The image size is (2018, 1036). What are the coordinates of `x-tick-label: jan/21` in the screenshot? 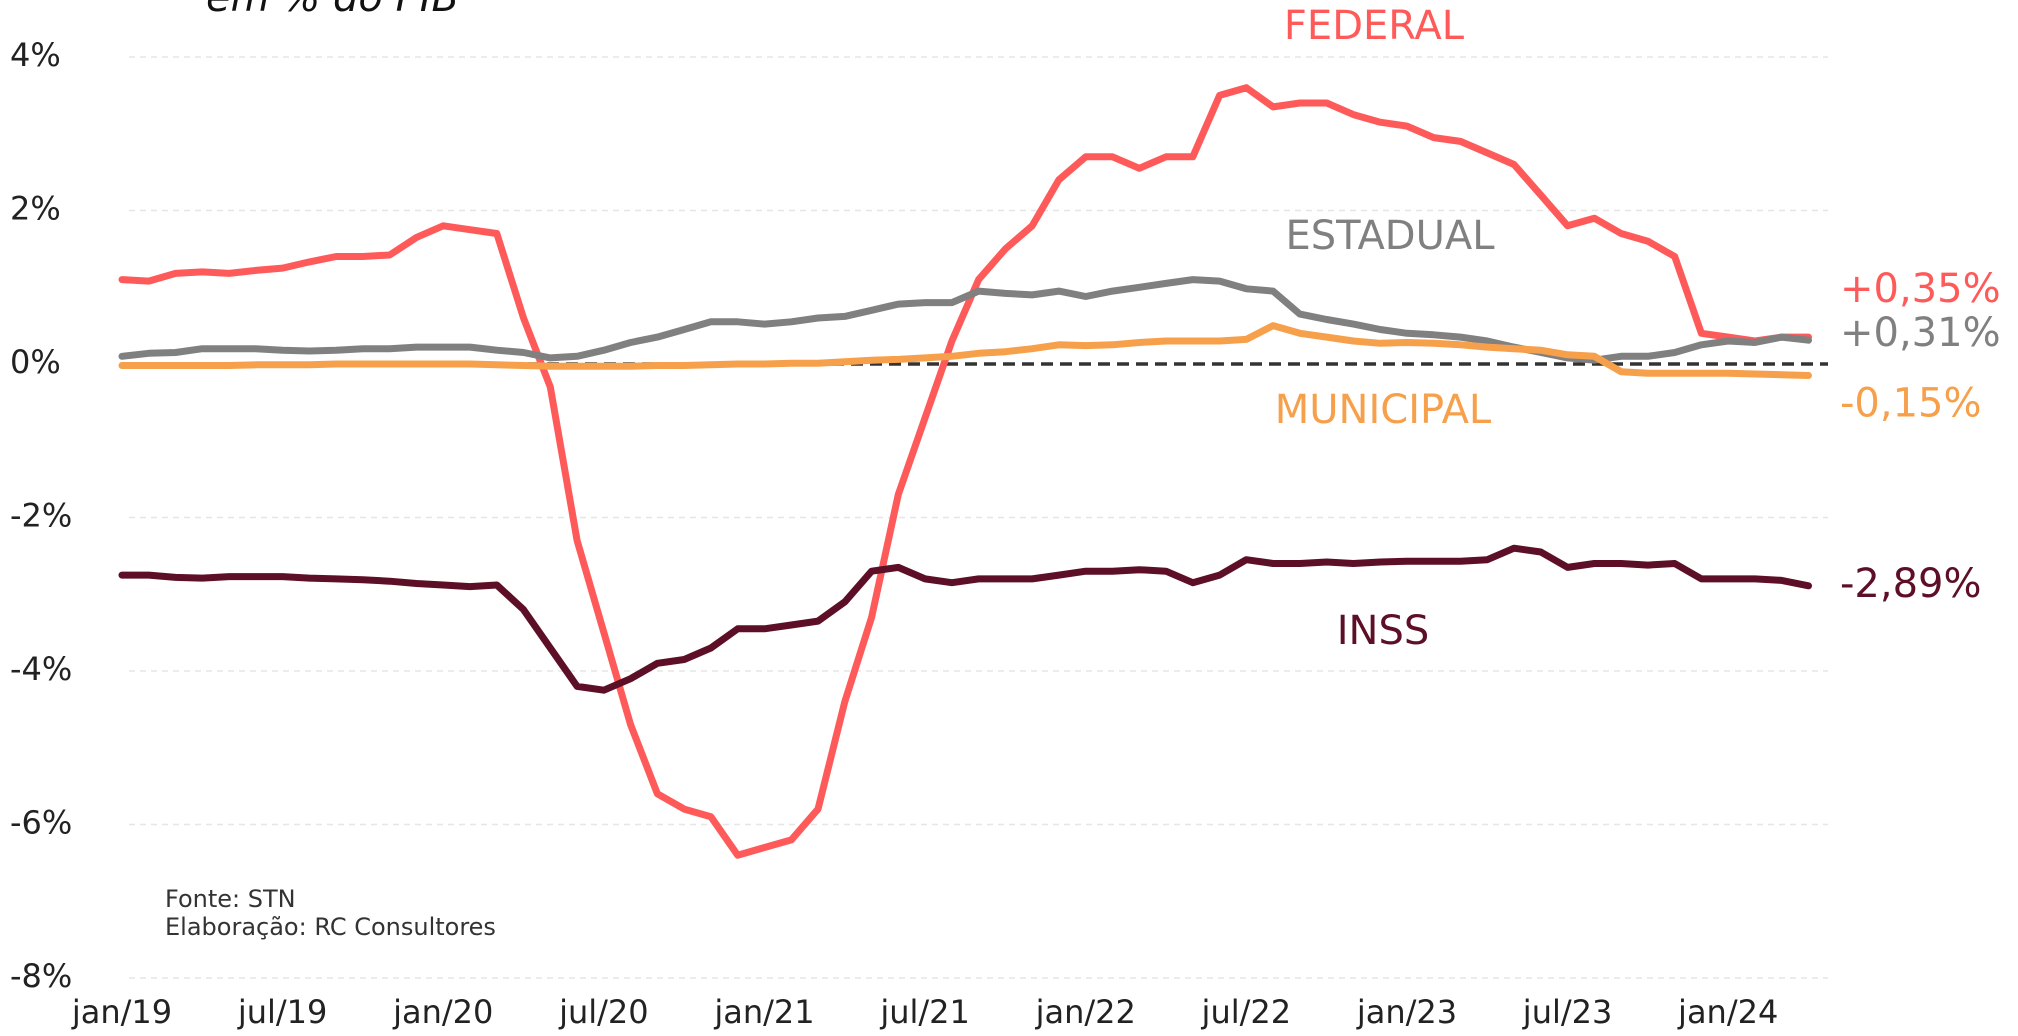 It's located at (763, 1012).